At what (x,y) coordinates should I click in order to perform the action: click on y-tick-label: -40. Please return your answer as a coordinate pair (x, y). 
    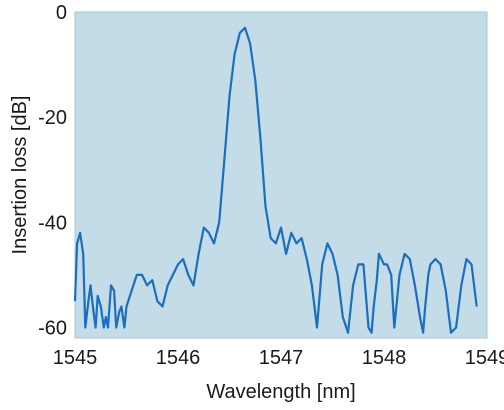
    Looking at the image, I should click on (52, 223).